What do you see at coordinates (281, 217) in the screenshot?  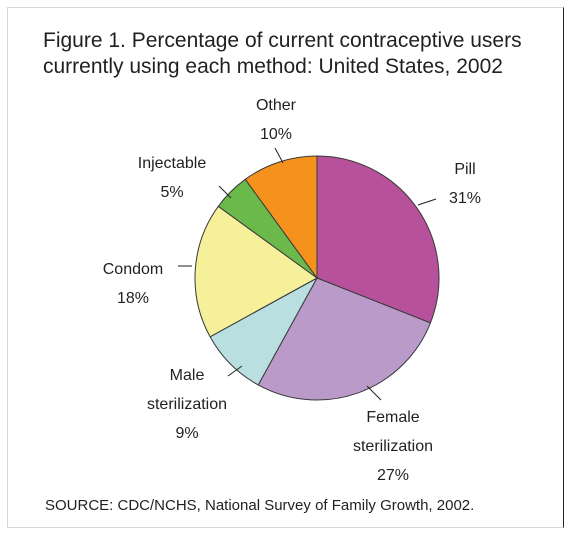 I see `pie-slice-other` at bounding box center [281, 217].